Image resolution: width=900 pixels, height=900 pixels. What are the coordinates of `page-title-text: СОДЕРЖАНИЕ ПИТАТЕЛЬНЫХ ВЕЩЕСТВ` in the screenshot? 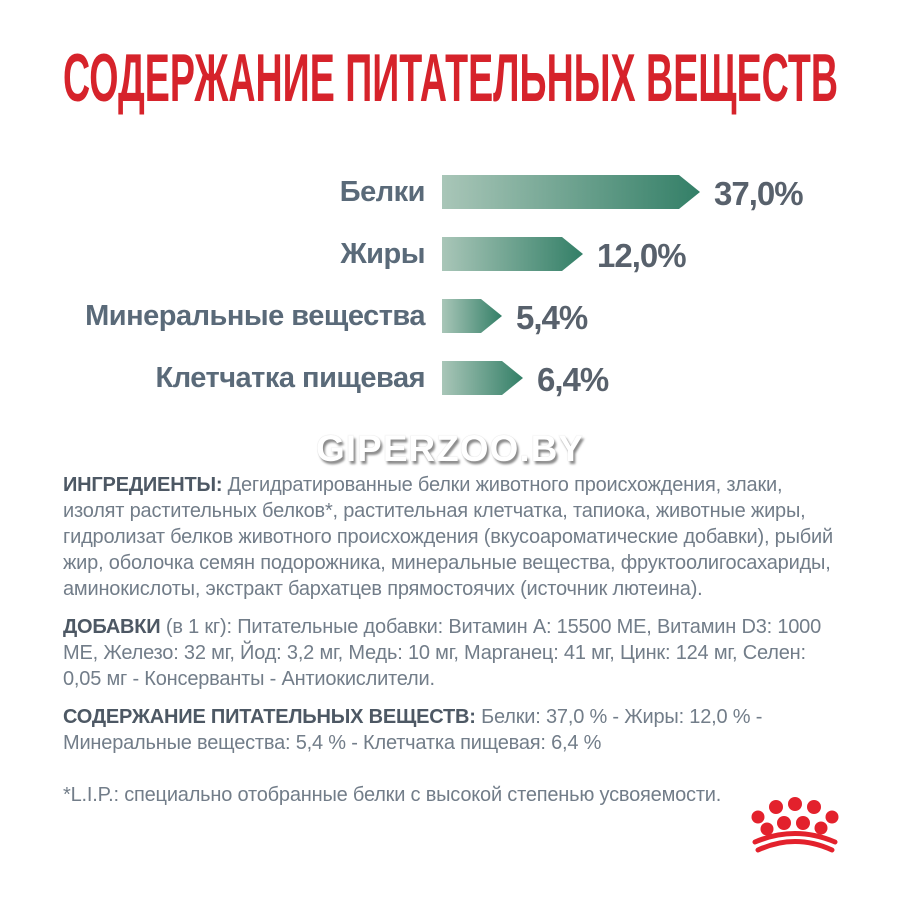 It's located at (450, 78).